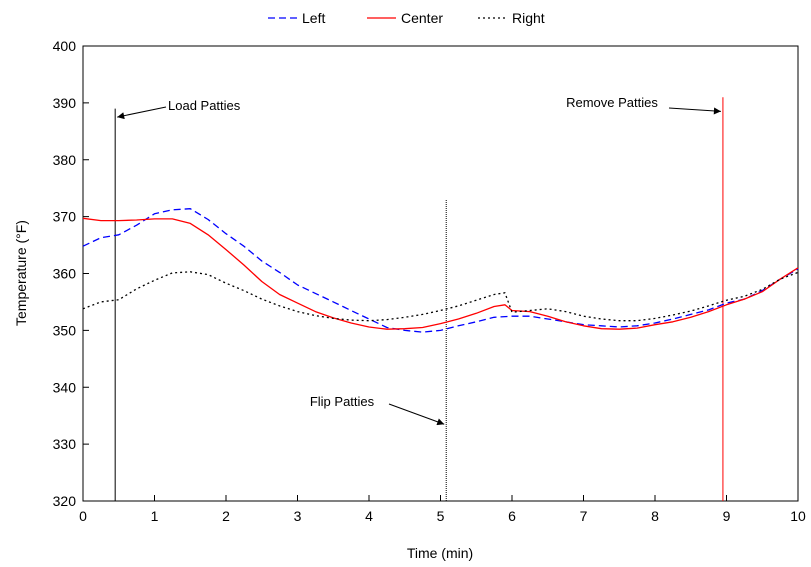 This screenshot has width=811, height=567. I want to click on x-axis: 0 1 2 3 4 5 6 7 8 9 10, so click(442, 509).